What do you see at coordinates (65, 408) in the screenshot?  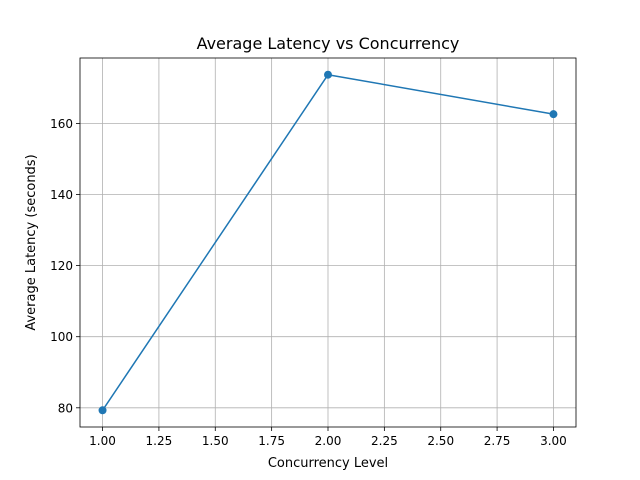 I see `y-tick-label: 80` at bounding box center [65, 408].